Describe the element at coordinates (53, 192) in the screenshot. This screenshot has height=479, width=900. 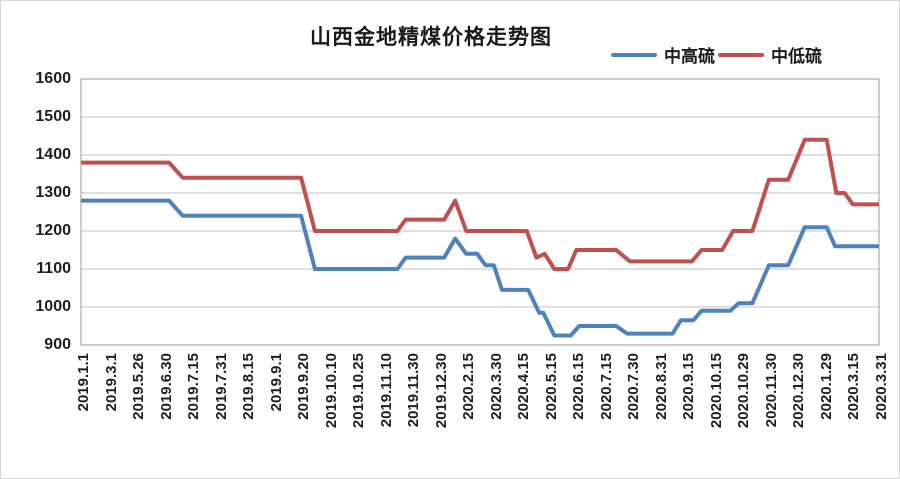
I see `y-tick-label: 1300` at that location.